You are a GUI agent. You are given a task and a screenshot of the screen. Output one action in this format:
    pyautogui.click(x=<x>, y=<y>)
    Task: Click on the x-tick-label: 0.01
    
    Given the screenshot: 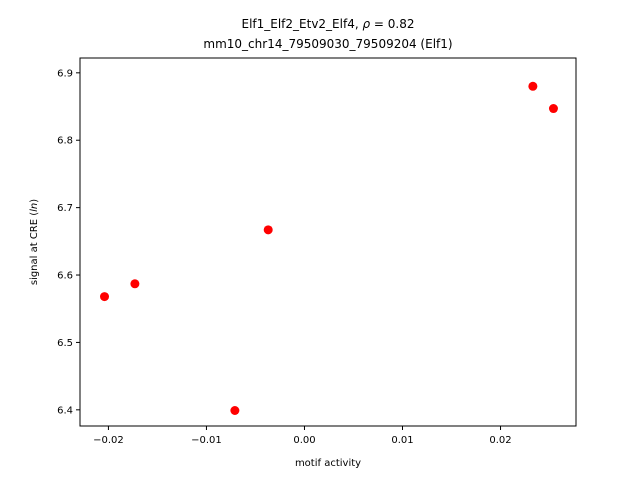 What is the action you would take?
    pyautogui.click(x=402, y=440)
    